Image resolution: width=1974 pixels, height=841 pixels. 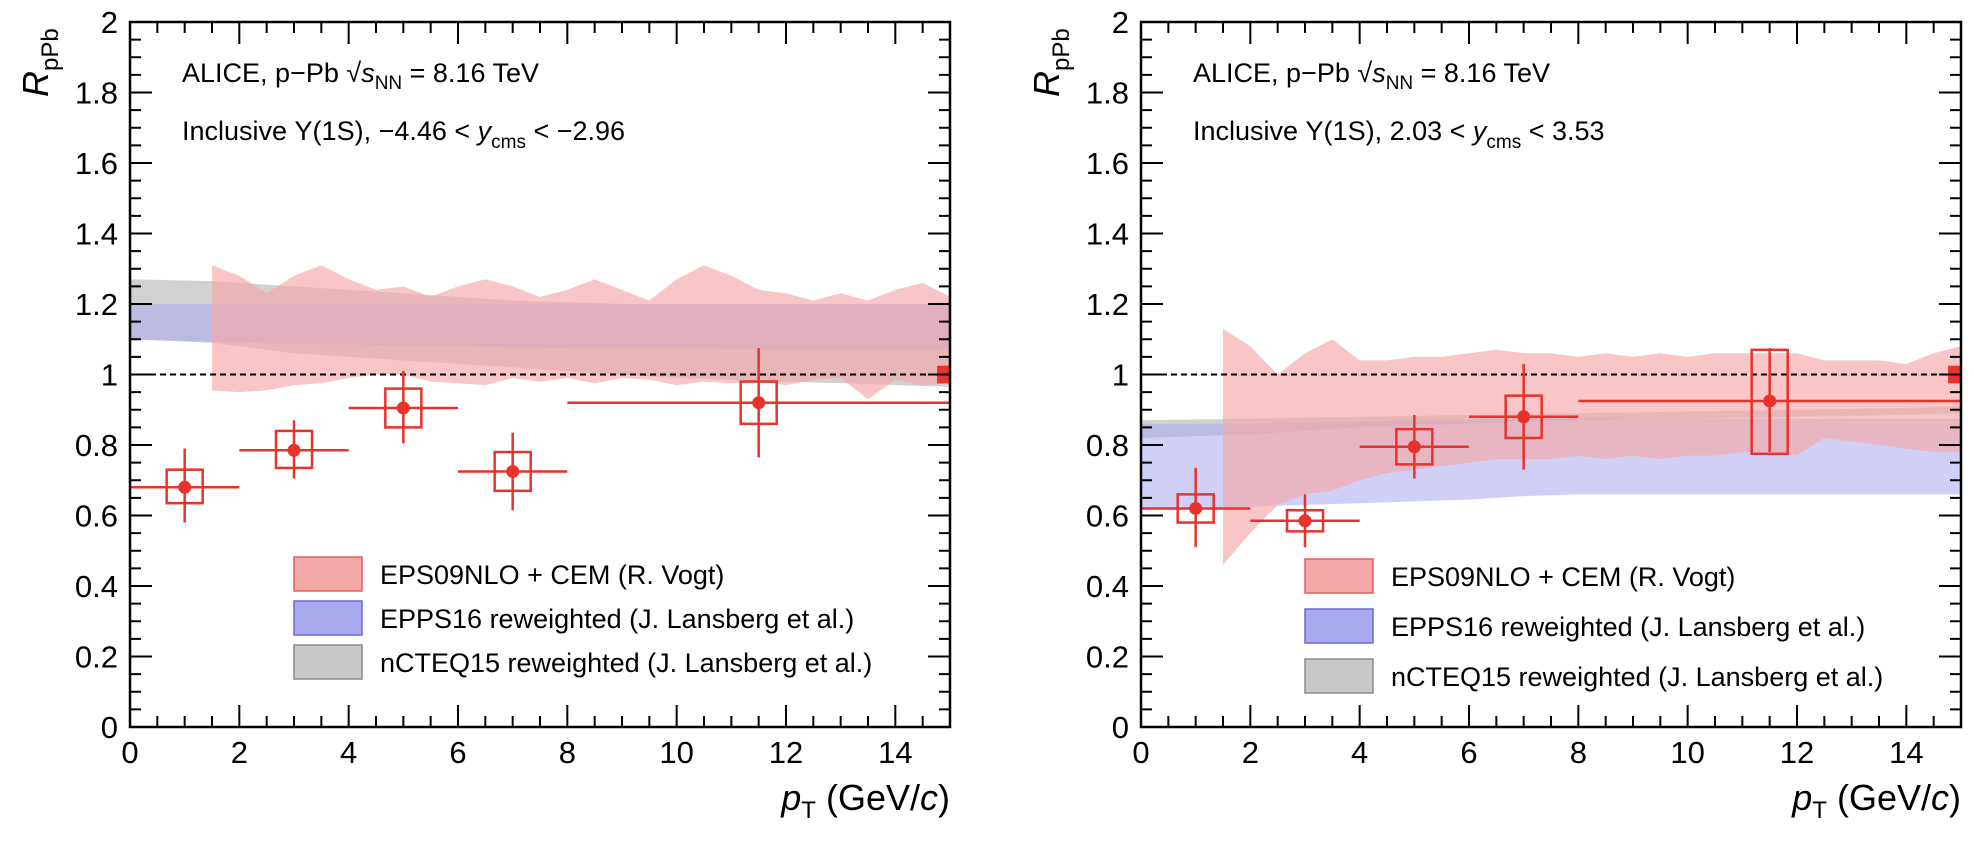 I want to click on x-tick-label: 10, so click(x=1687, y=752).